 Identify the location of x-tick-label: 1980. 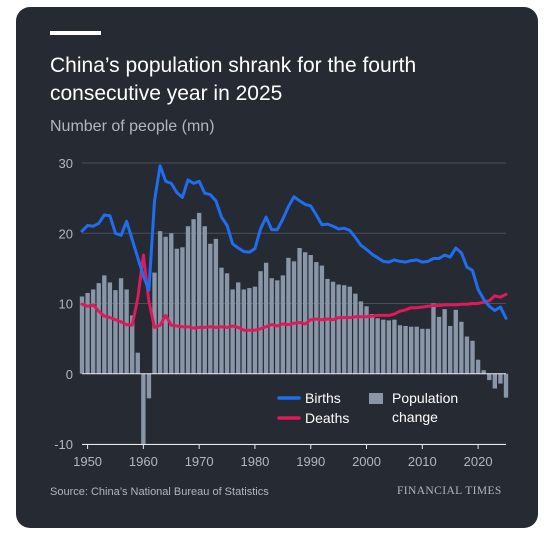
(254, 461).